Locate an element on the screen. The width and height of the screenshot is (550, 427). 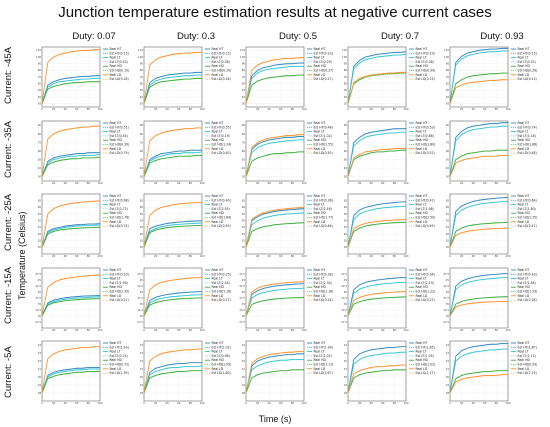
legend-entry: Est HD(1.55) is located at coordinates (324, 145).